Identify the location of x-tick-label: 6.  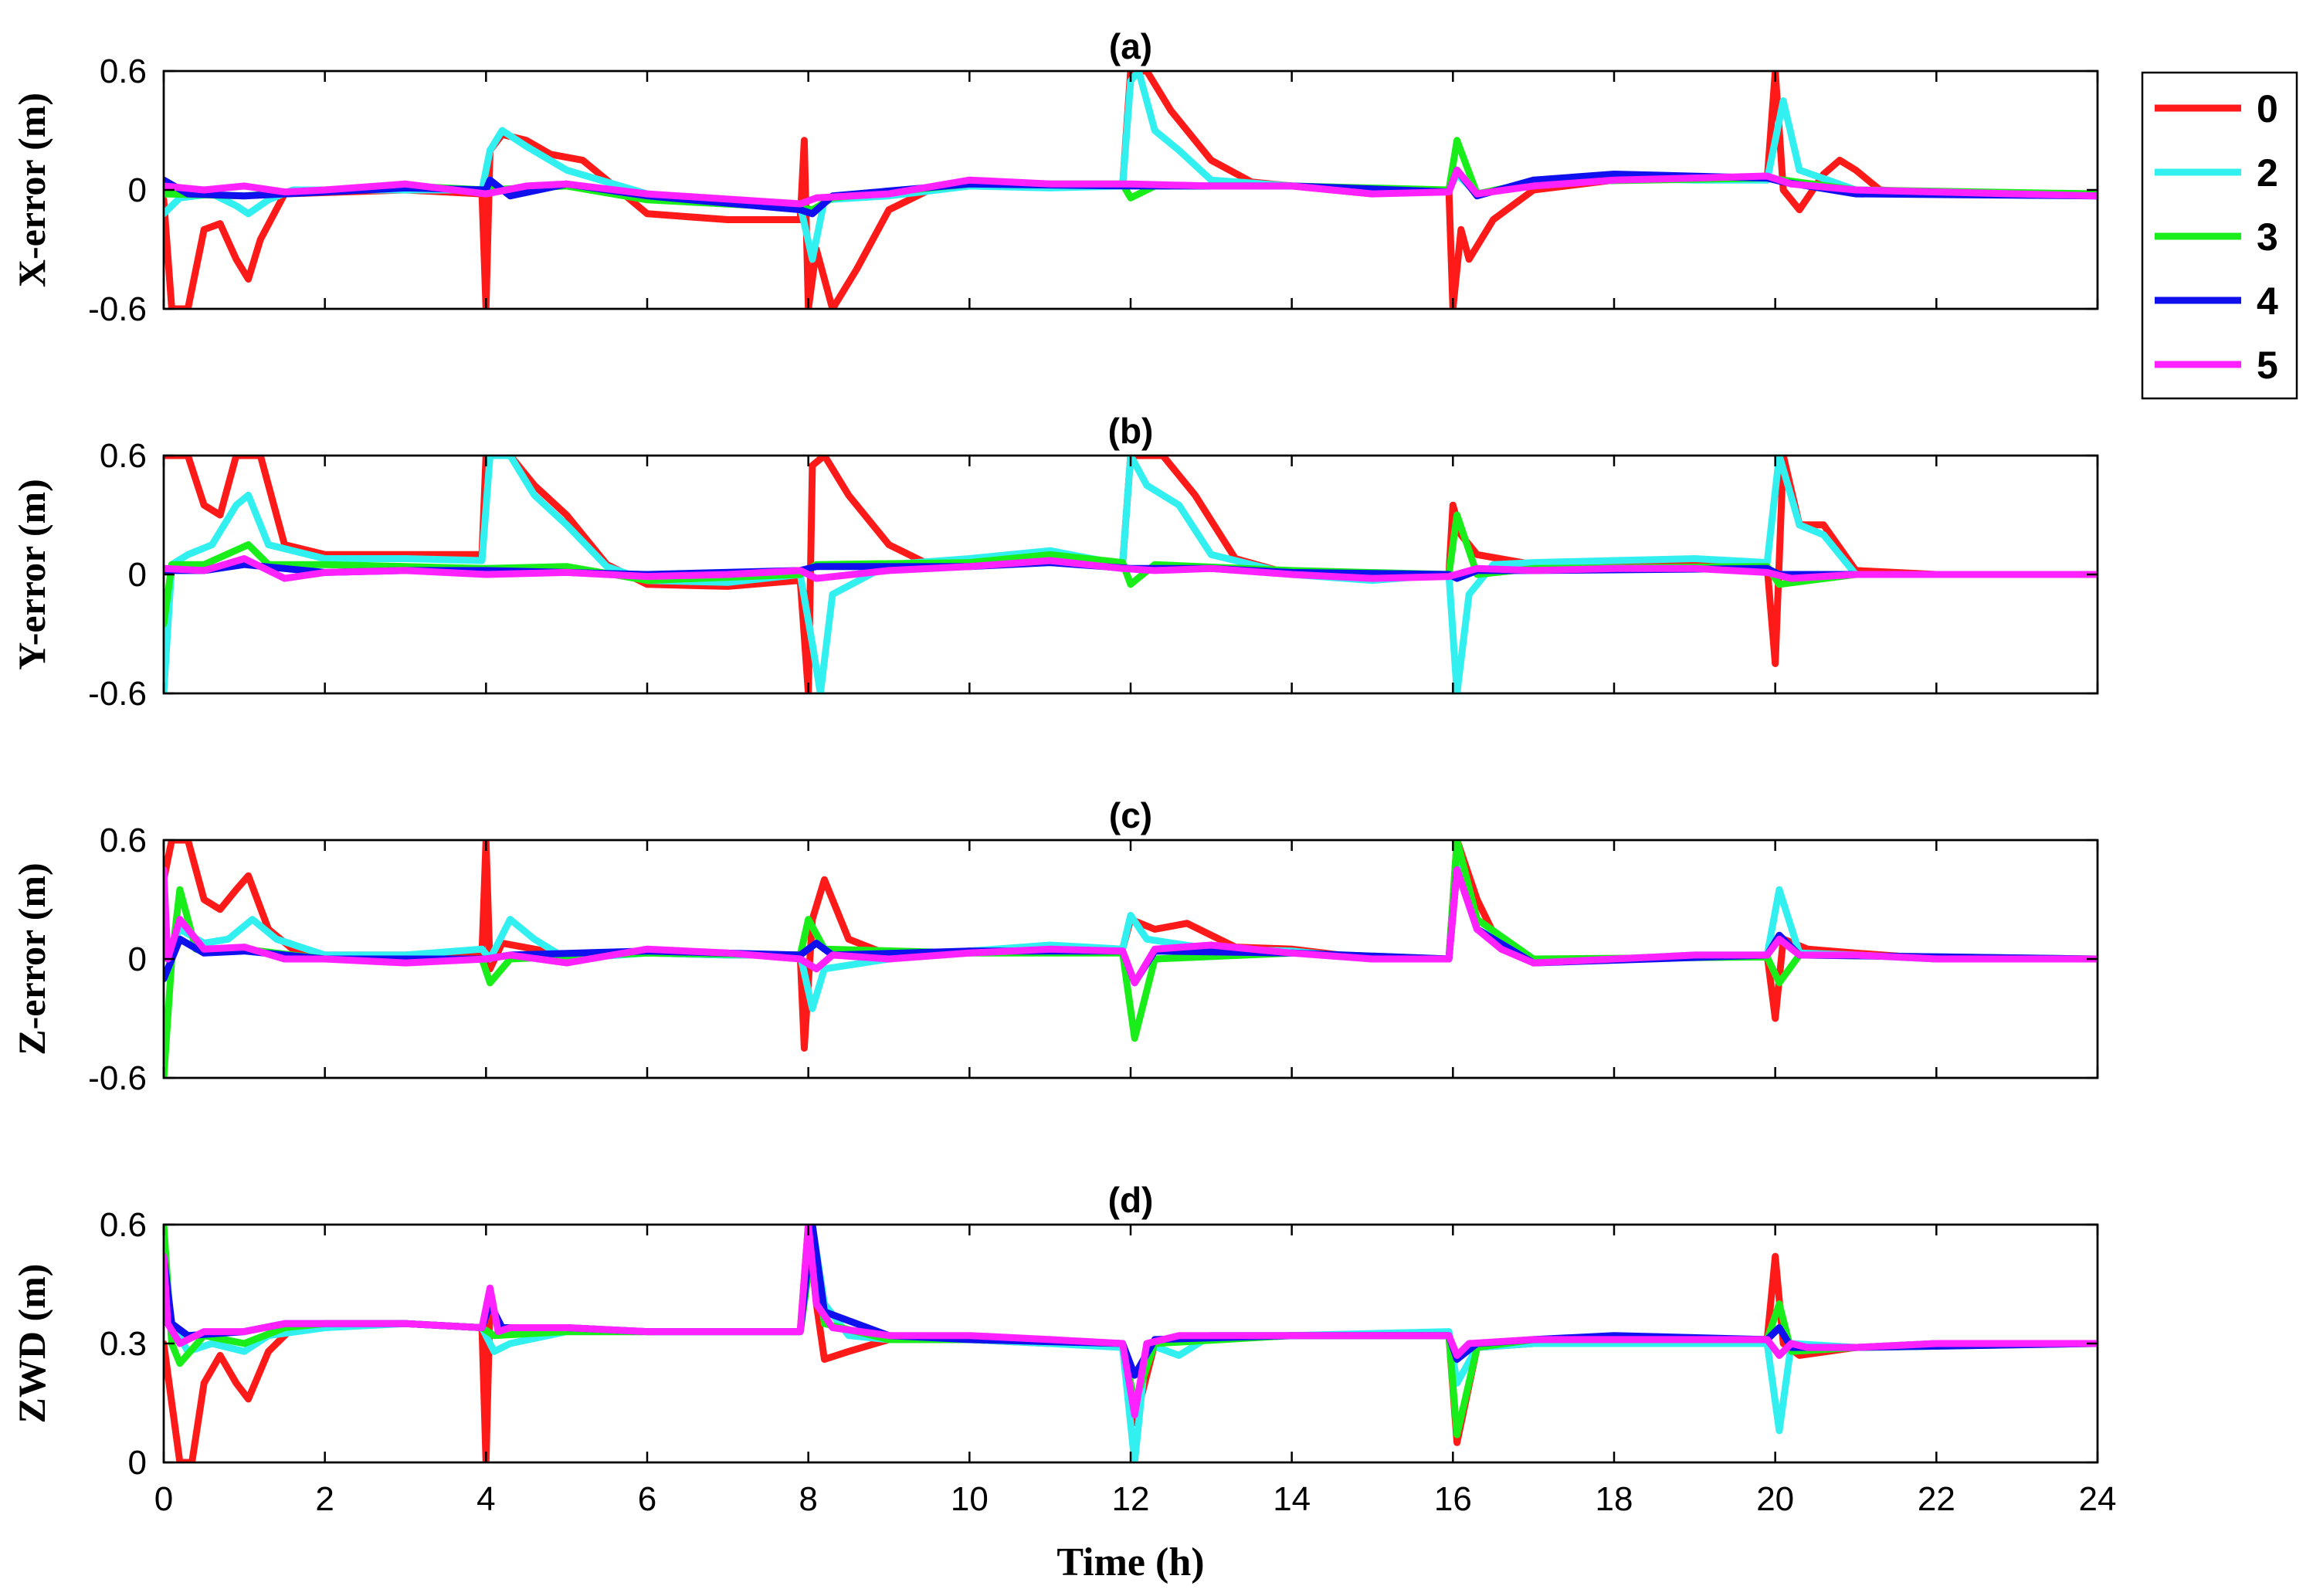
(647, 1499).